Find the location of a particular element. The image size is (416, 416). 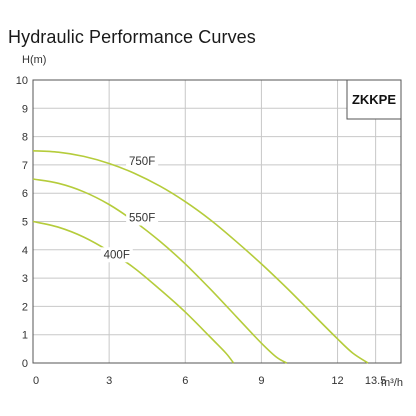

curve-label-750F: 750F is located at coordinates (142, 162).